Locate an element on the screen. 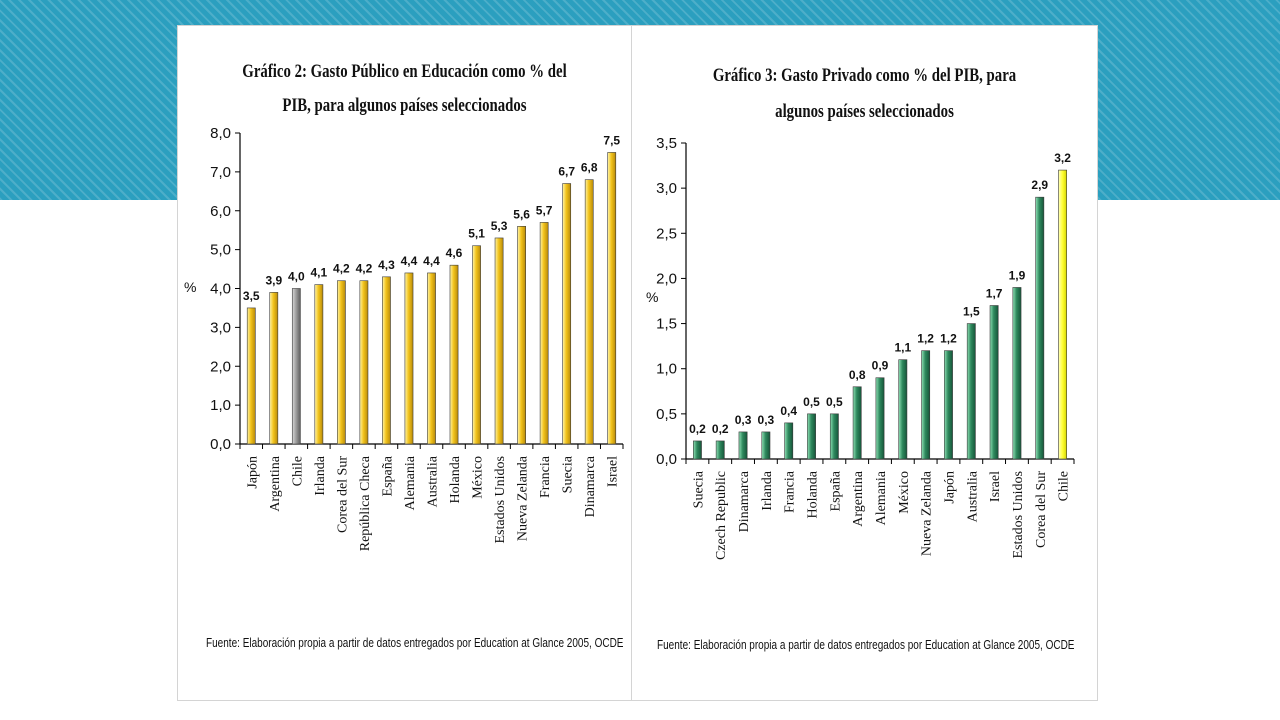 The height and width of the screenshot is (720, 1280). chart-title-line2: algunos países seleccionados is located at coordinates (864, 111).